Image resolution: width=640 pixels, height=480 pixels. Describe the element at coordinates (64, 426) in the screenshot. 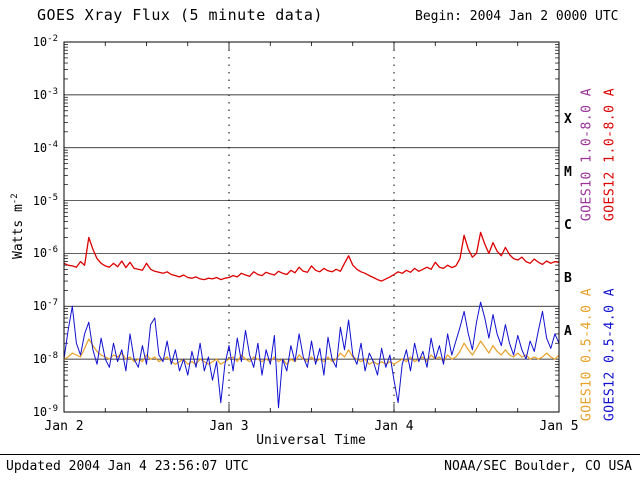

I see `x-tick-label: Jan 2` at that location.